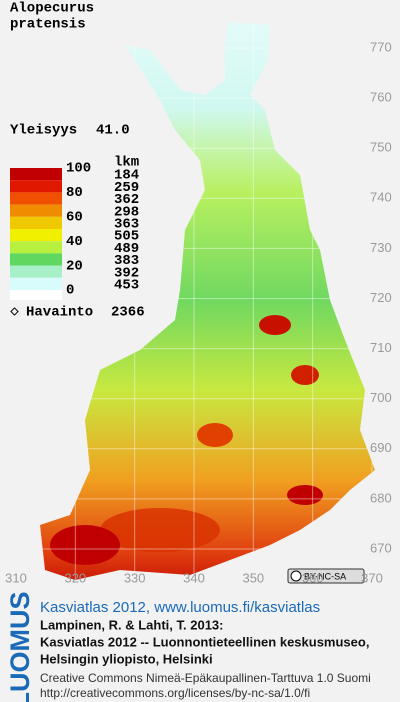 The image size is (400, 702). What do you see at coordinates (381, 147) in the screenshot?
I see `y-tick-label: 750` at bounding box center [381, 147].